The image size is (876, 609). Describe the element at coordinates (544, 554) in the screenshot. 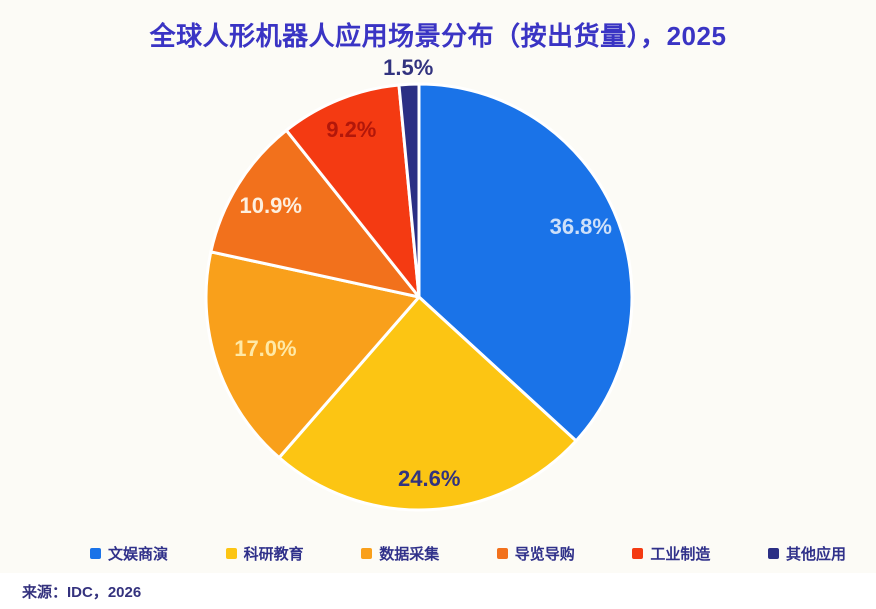

I see `legend-label: 导览导购` at that location.